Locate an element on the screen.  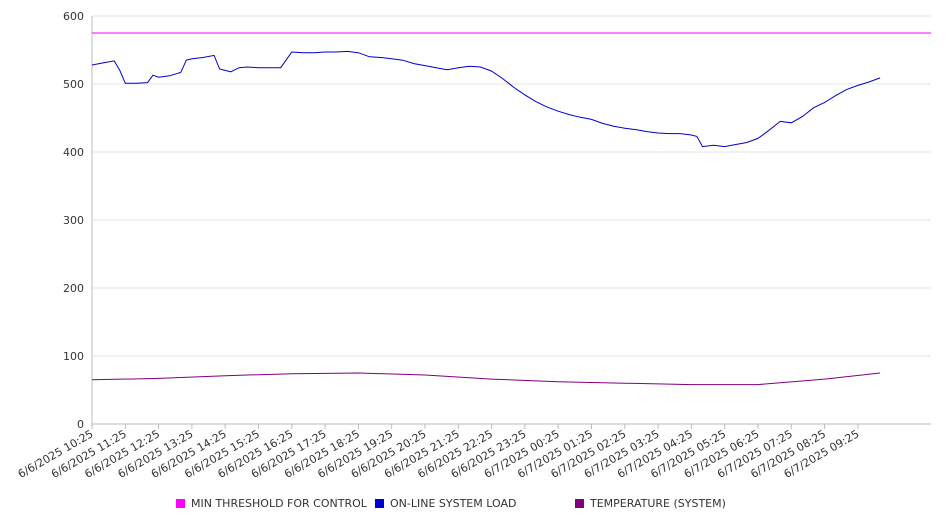
legend-item-min-threshold: MIN THRESHOLD FOR CONTROL is located at coordinates (271, 503).